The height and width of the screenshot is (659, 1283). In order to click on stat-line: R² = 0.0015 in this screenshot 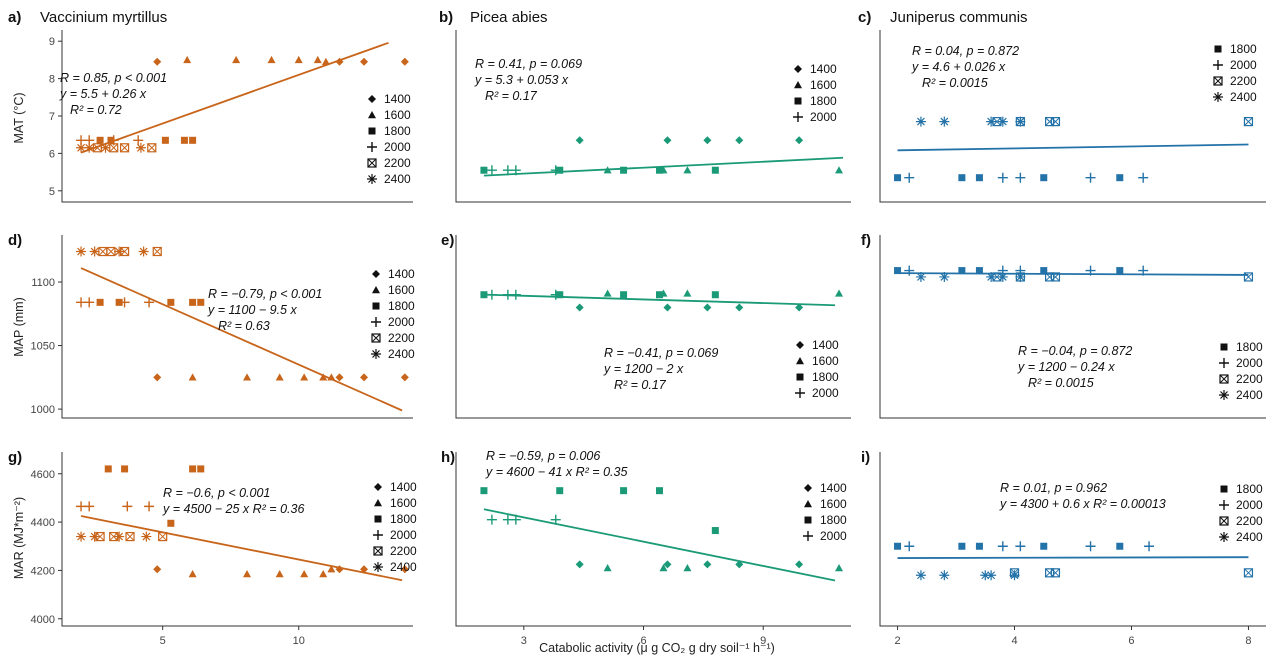, I will do `click(1061, 383)`.